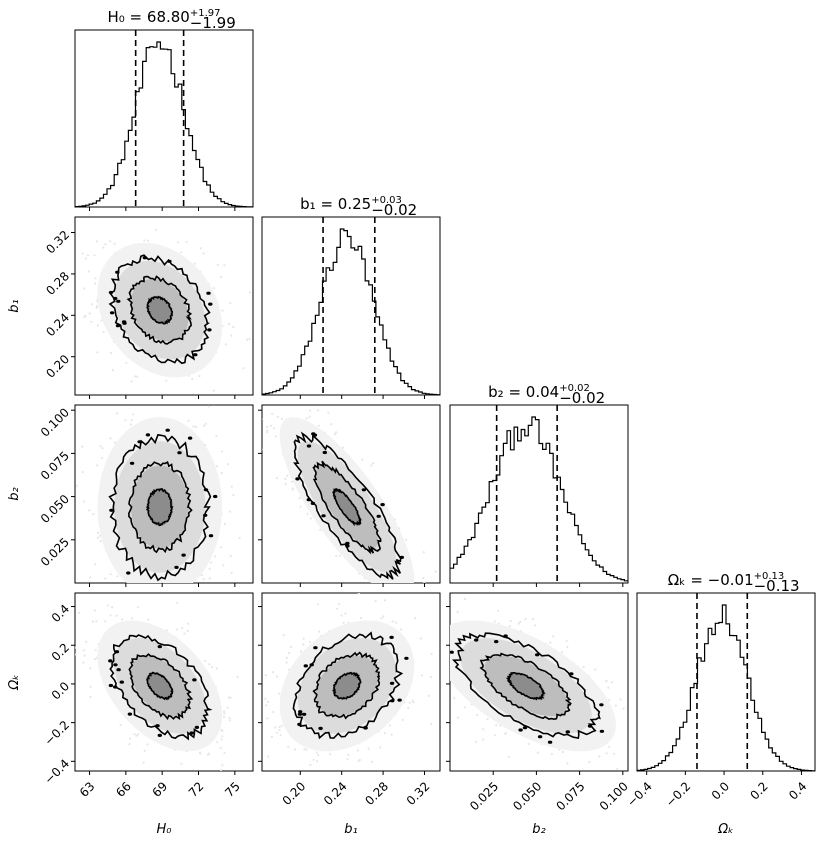 The height and width of the screenshot is (847, 830). I want to click on x-tick-label-H0: 66, so click(123, 789).